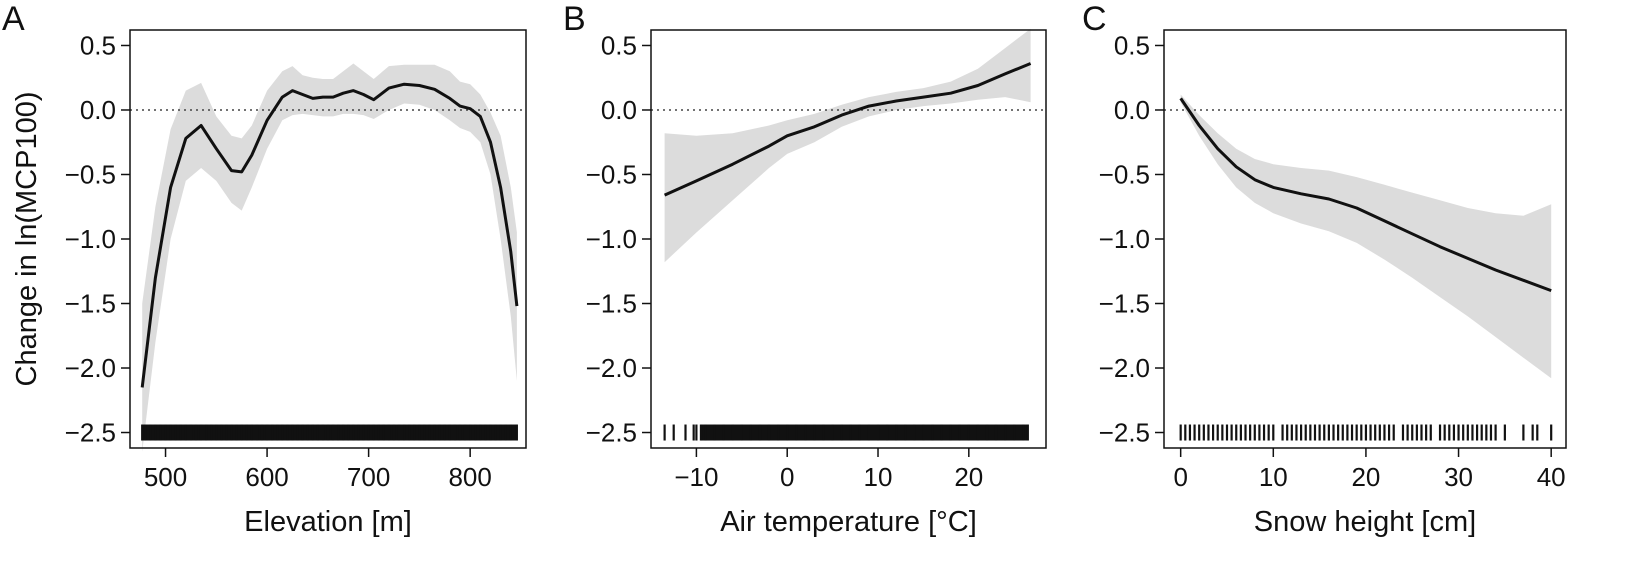  I want to click on x-tick-label: 800, so click(469, 477).